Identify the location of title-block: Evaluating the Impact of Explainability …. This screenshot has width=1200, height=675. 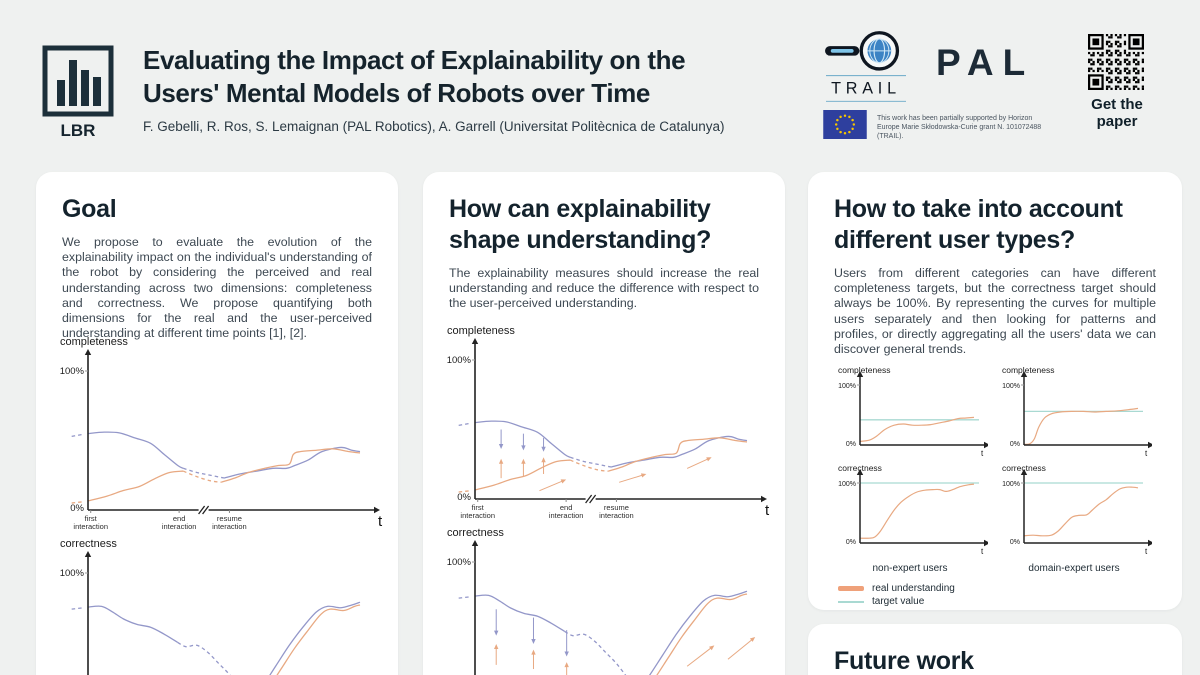
(473, 89).